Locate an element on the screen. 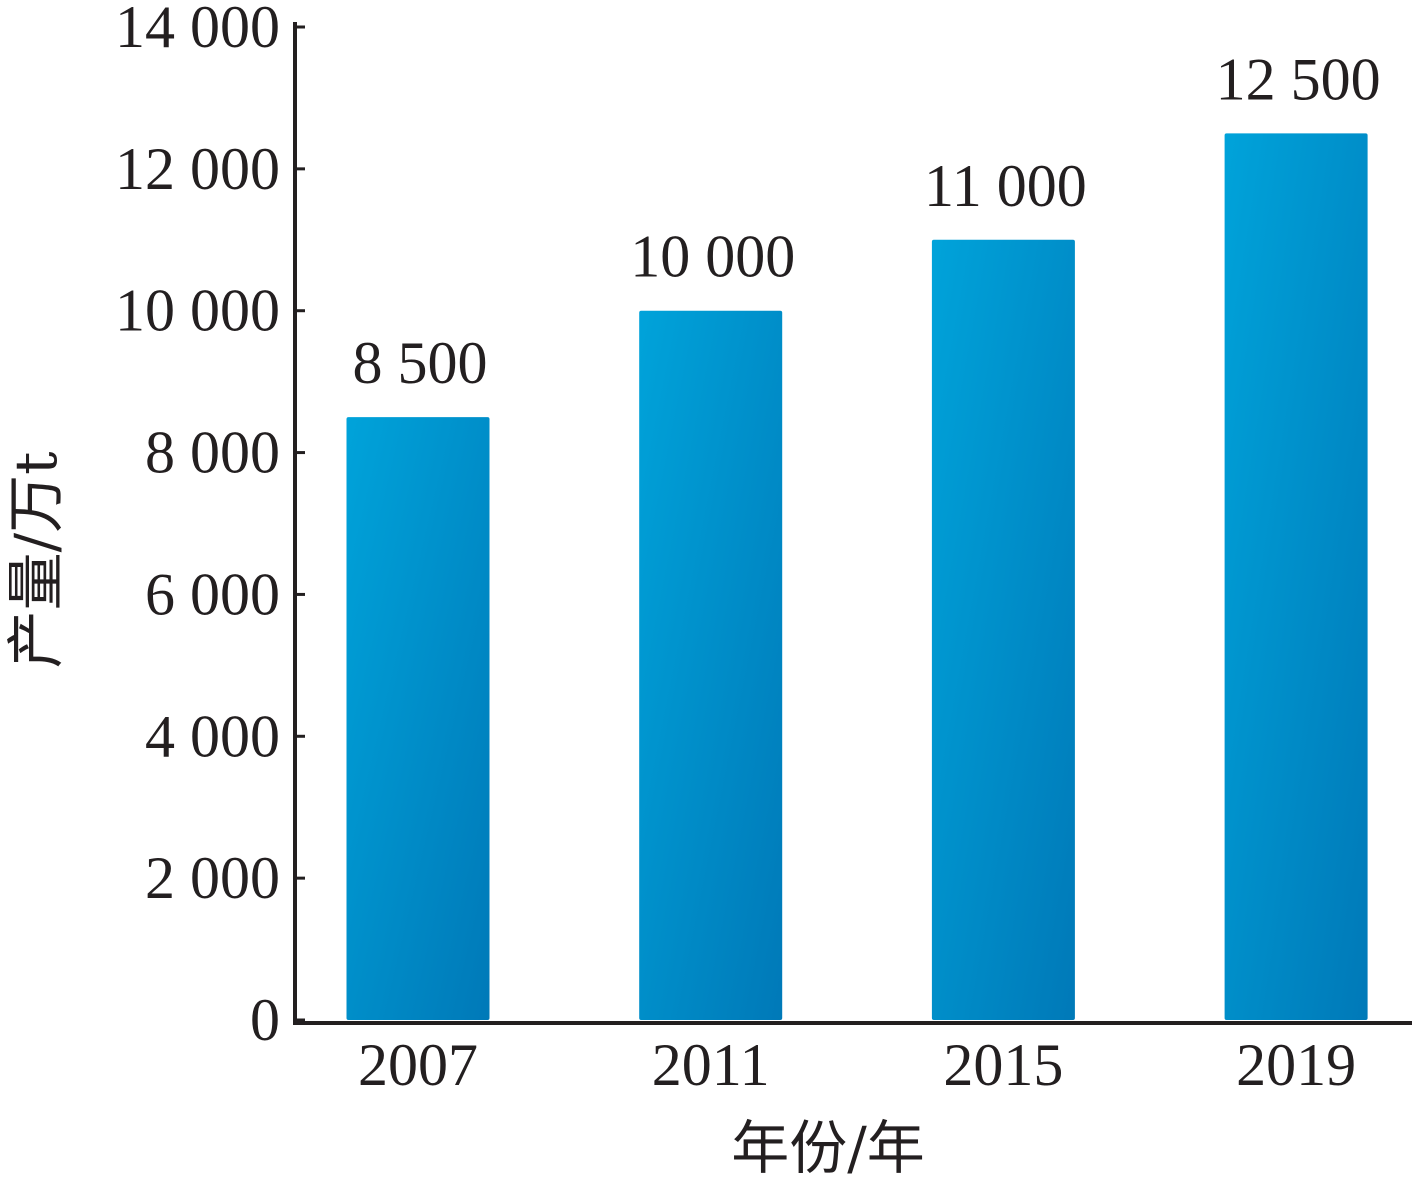  data-label-2019: 12 500 is located at coordinates (1298, 79).